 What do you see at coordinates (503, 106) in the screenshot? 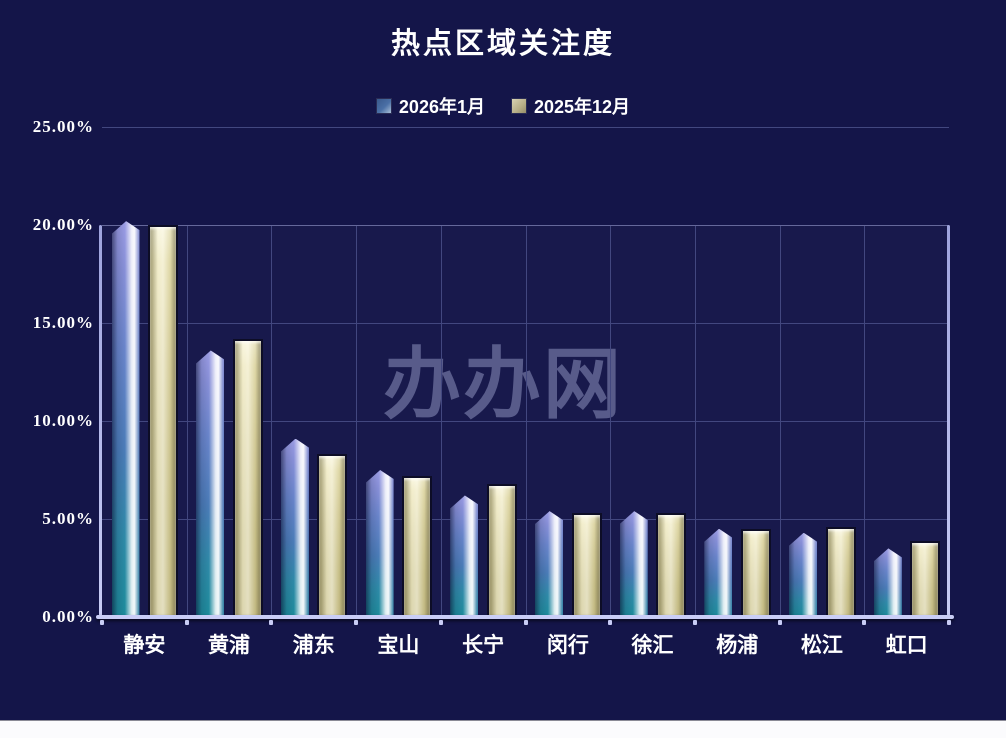
I see `chart-legend: 2026年1月 2025年12月` at bounding box center [503, 106].